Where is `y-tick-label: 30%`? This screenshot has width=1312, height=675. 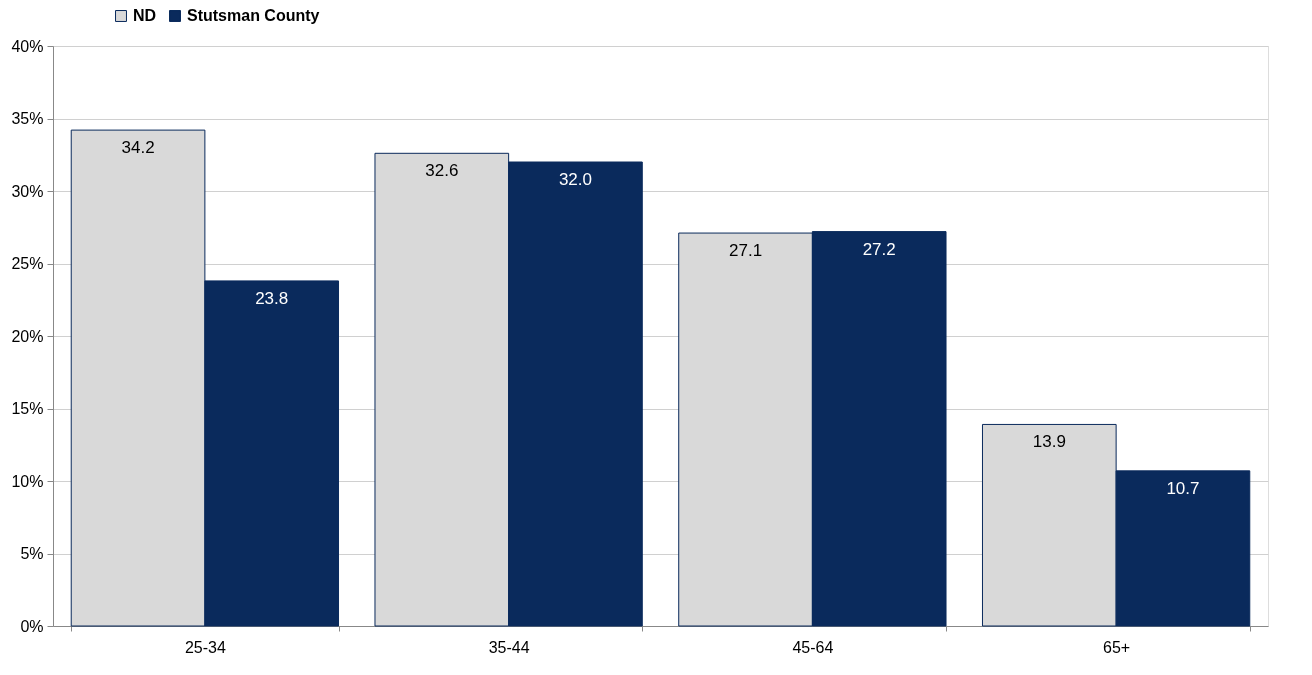 y-tick-label: 30% is located at coordinates (27, 191).